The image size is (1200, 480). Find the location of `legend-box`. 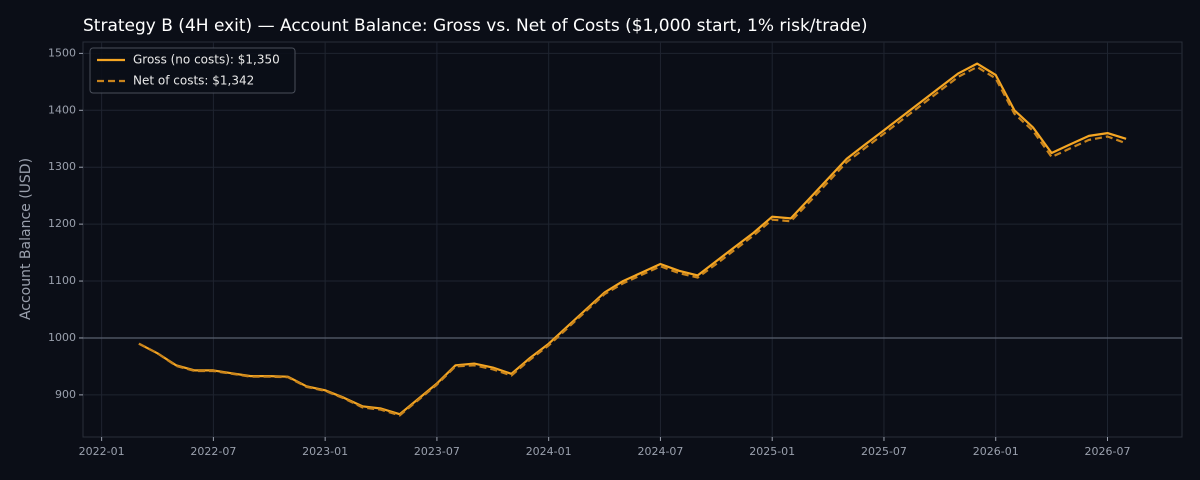

legend-box is located at coordinates (192, 70).